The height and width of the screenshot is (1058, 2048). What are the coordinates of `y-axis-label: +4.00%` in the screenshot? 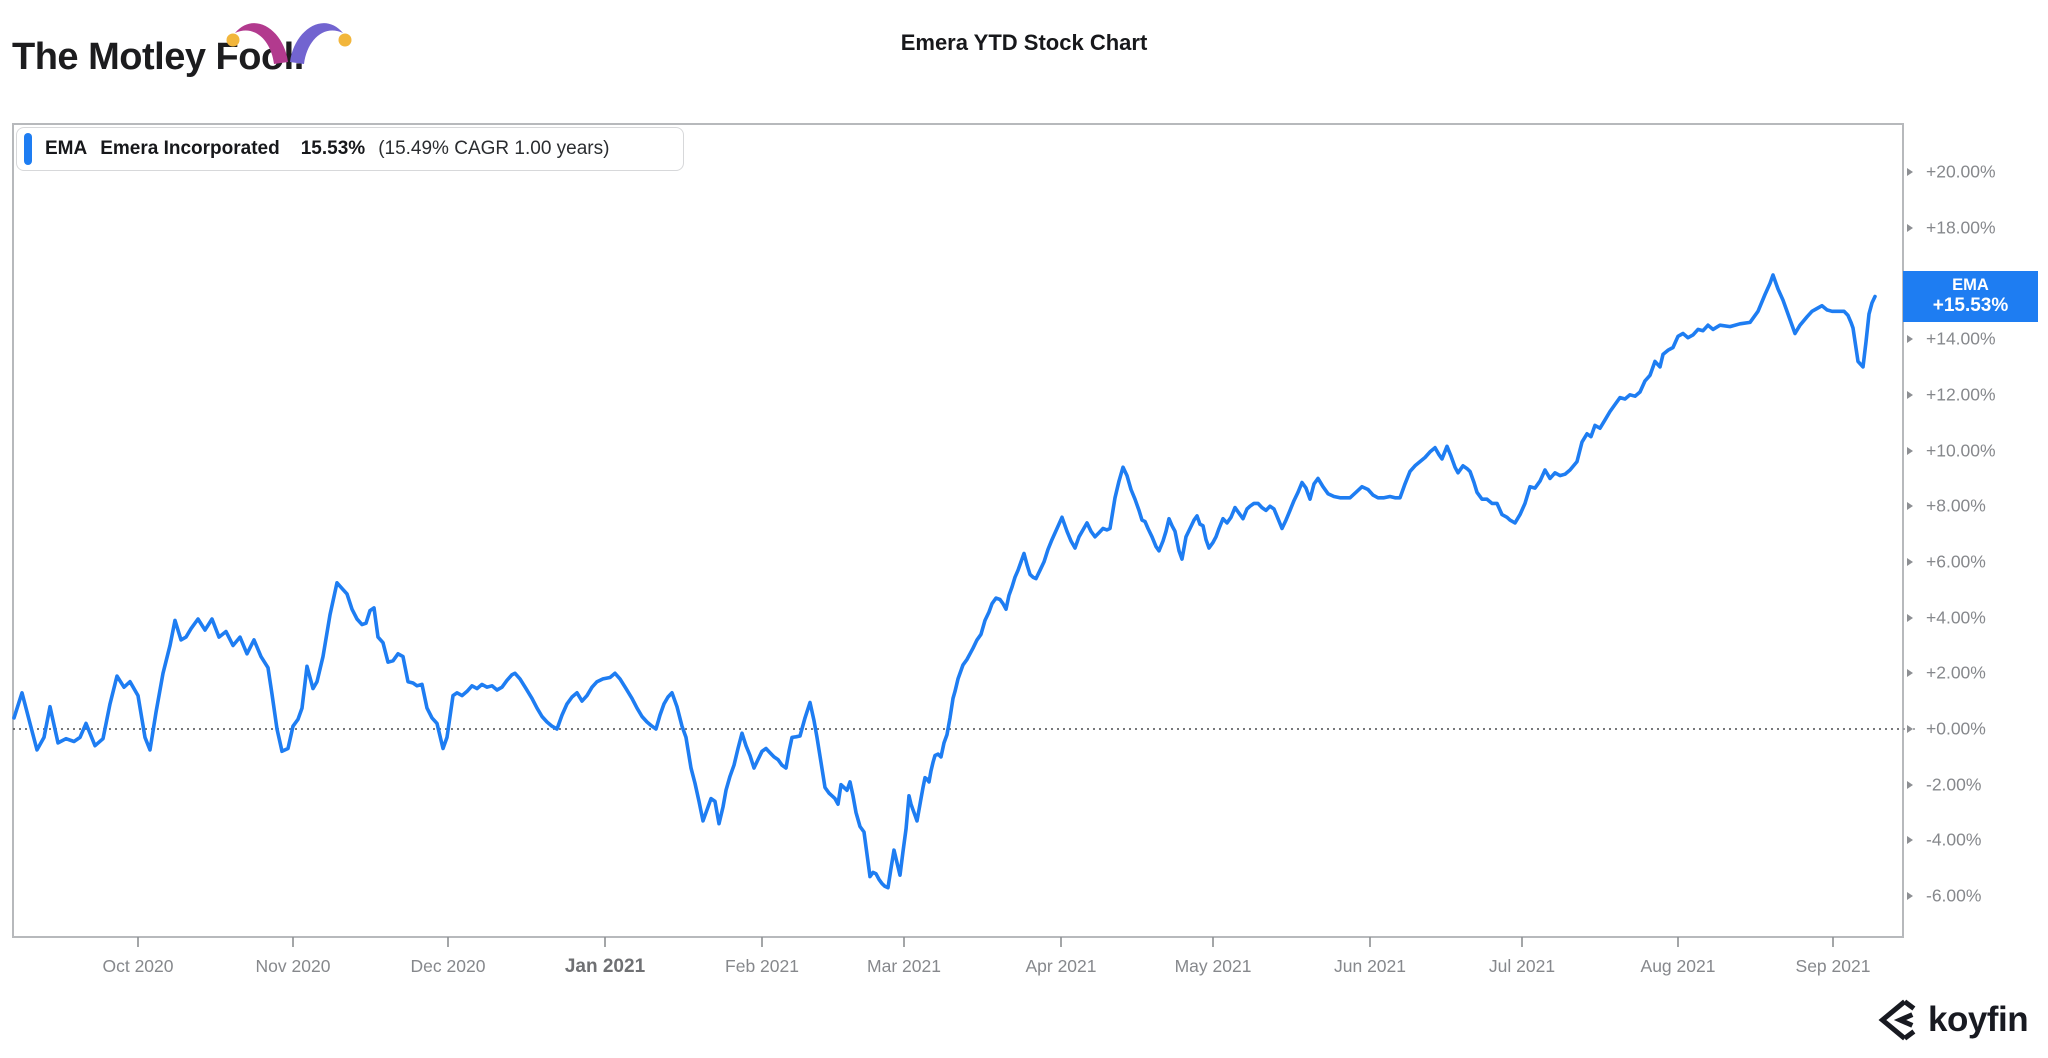 It's located at (1956, 617).